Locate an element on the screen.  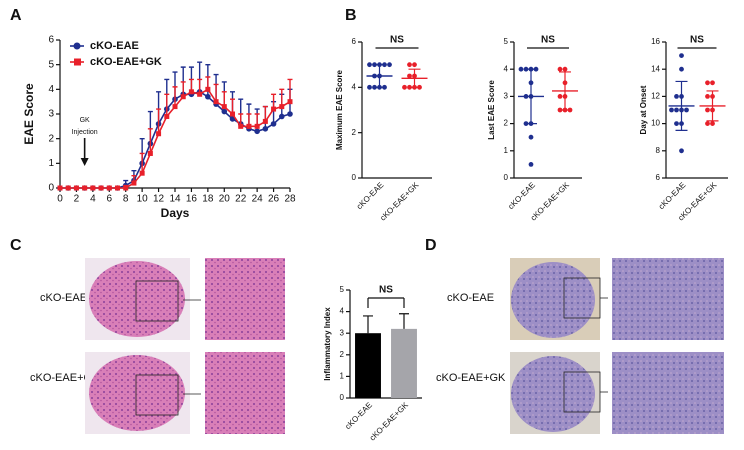
y-tick-label: 12 is located at coordinates (655, 96).